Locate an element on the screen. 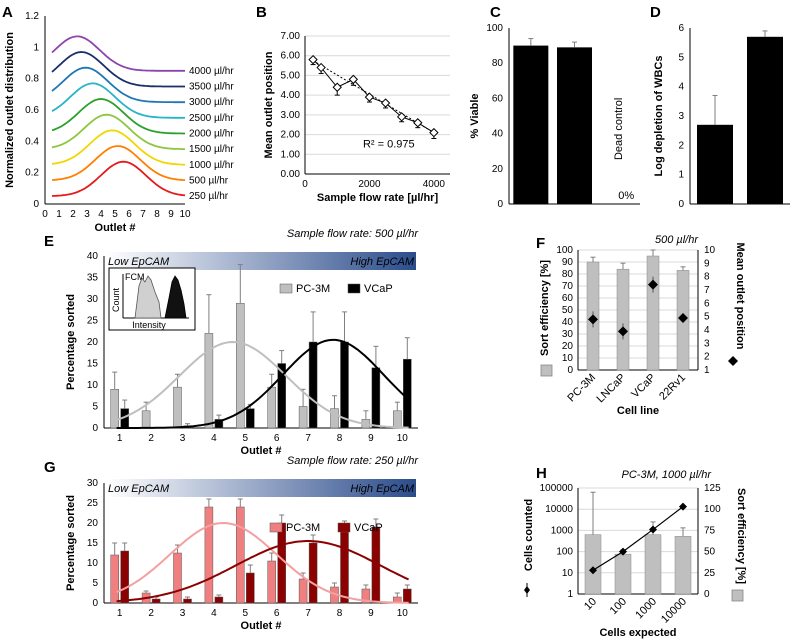 The width and height of the screenshot is (800, 640). panel-e-ytick: 35 is located at coordinates (93, 278).